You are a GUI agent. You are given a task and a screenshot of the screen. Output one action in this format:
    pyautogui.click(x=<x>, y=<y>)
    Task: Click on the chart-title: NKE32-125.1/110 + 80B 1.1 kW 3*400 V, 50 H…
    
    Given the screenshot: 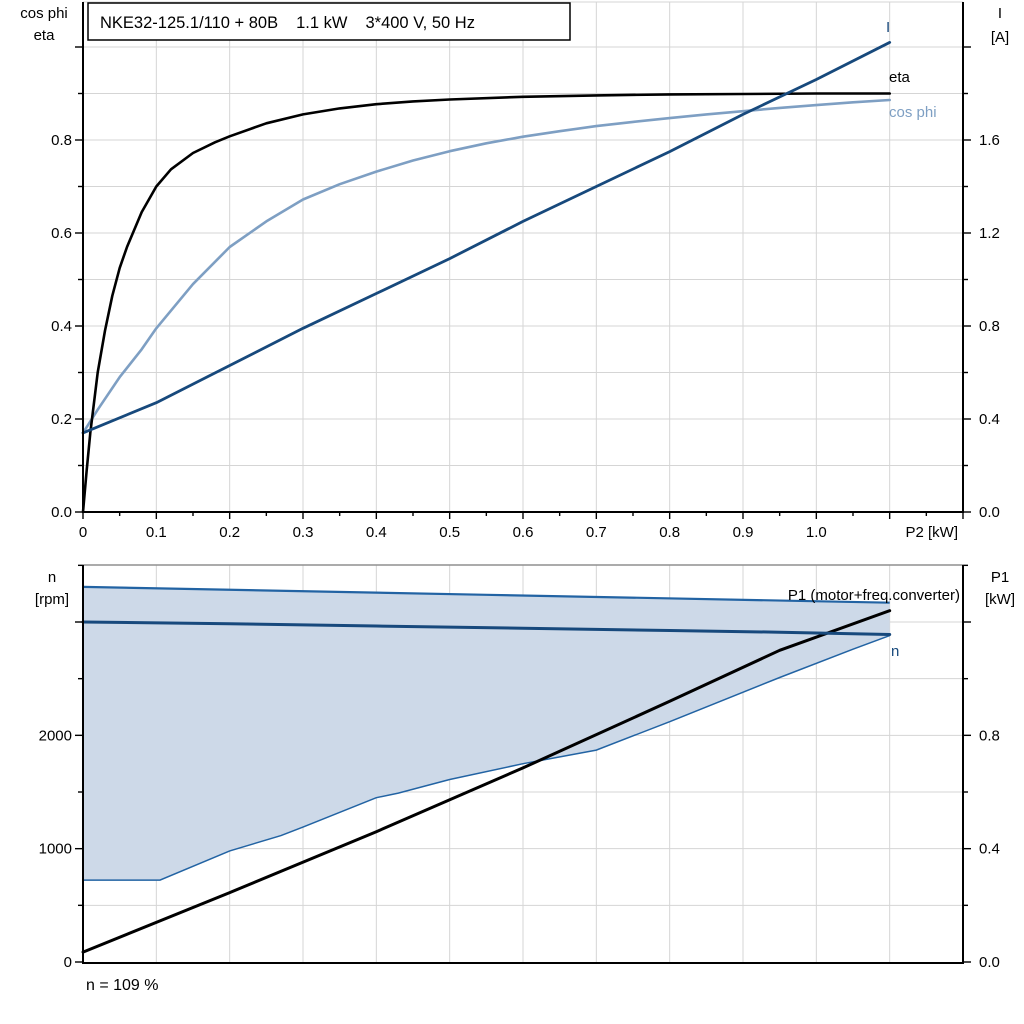 What is the action you would take?
    pyautogui.click(x=287, y=23)
    